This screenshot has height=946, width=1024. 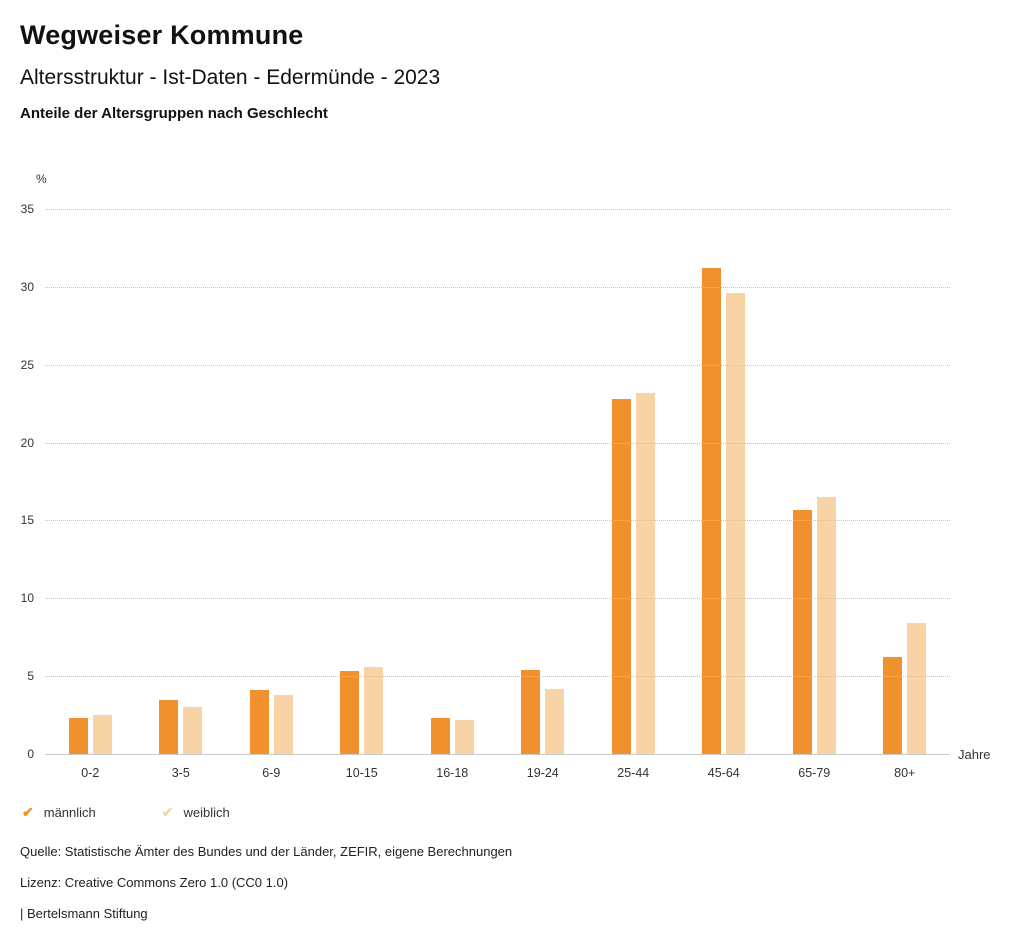 What do you see at coordinates (633, 773) in the screenshot?
I see `x-tick-label: 25-44` at bounding box center [633, 773].